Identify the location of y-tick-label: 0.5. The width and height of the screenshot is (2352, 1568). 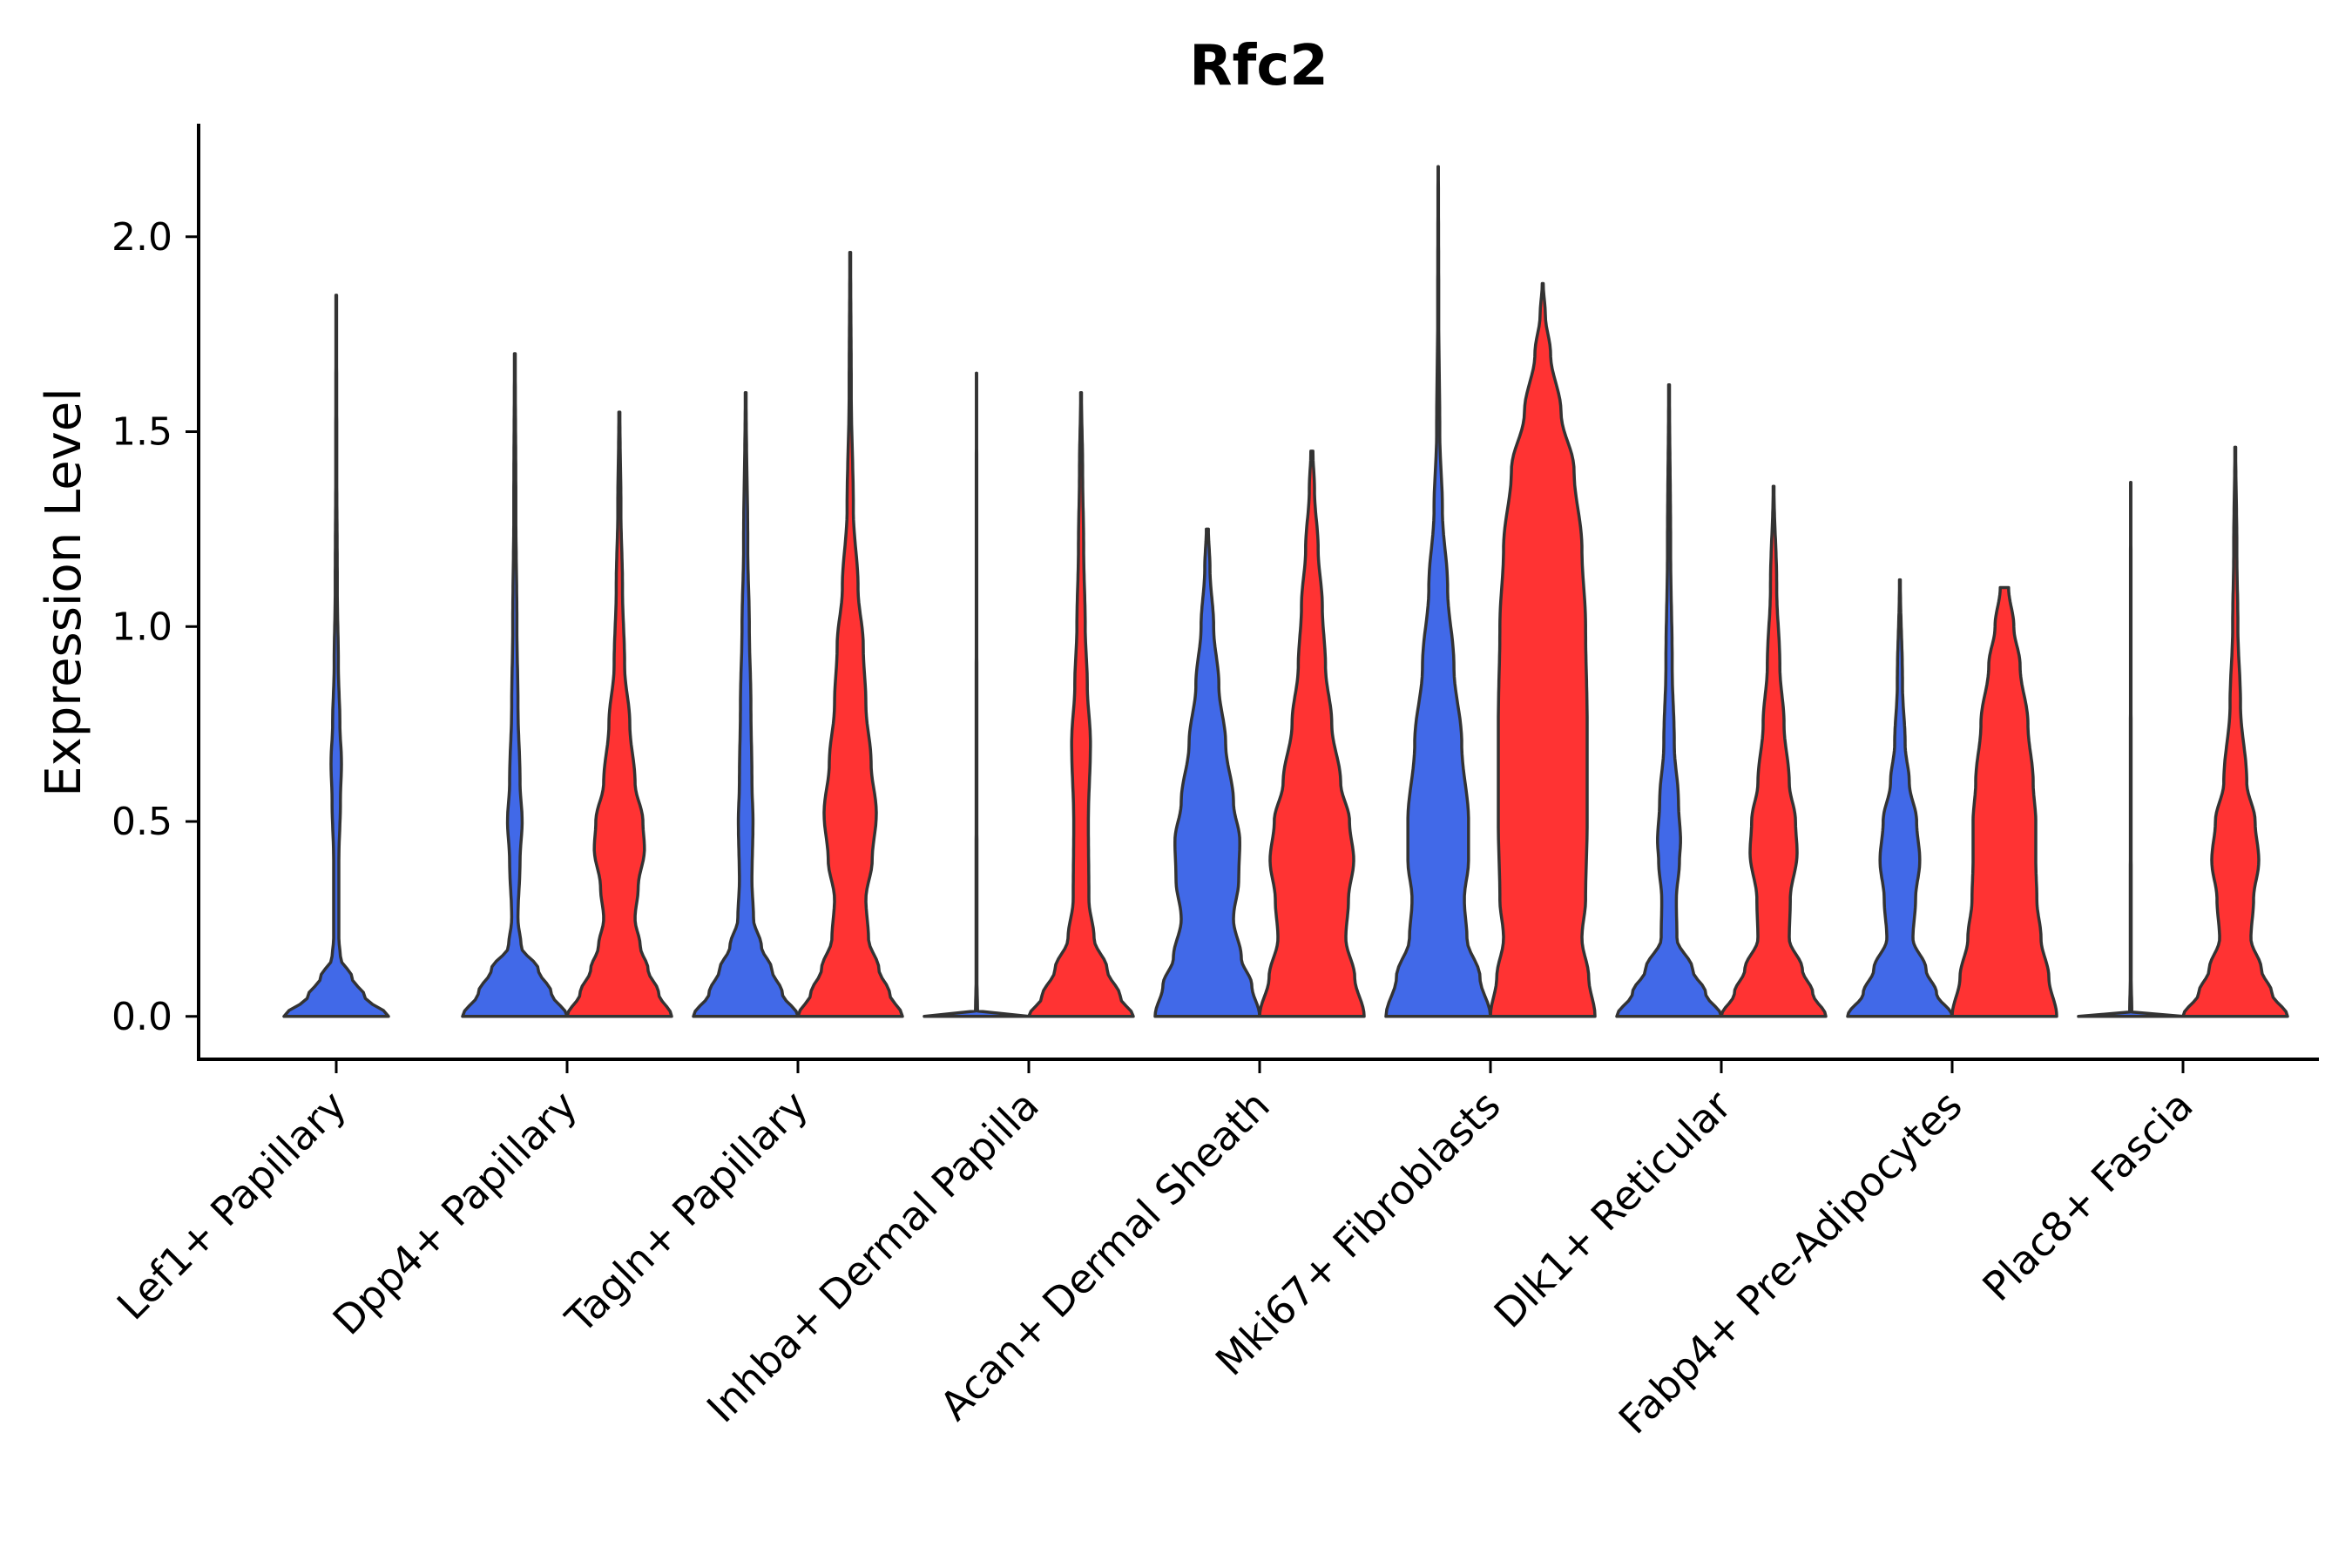
(142, 822).